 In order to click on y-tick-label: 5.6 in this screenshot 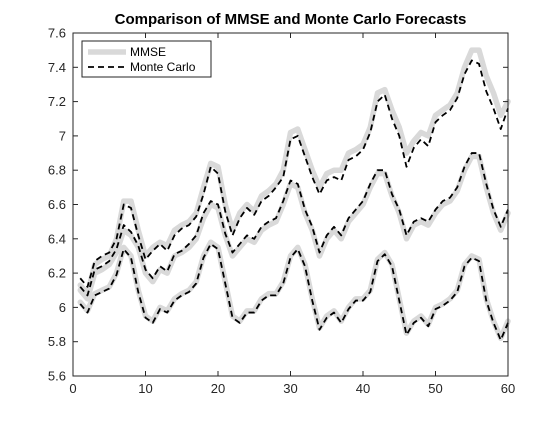, I will do `click(57, 376)`.